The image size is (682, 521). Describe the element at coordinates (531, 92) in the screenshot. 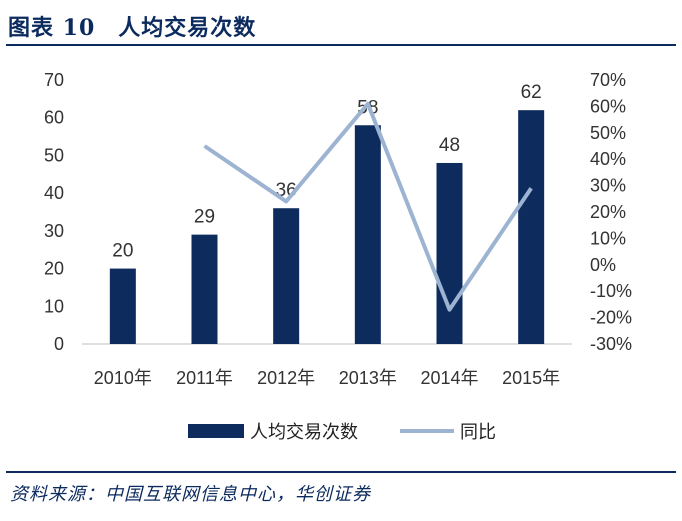

I see `bar-data-label: 62` at that location.